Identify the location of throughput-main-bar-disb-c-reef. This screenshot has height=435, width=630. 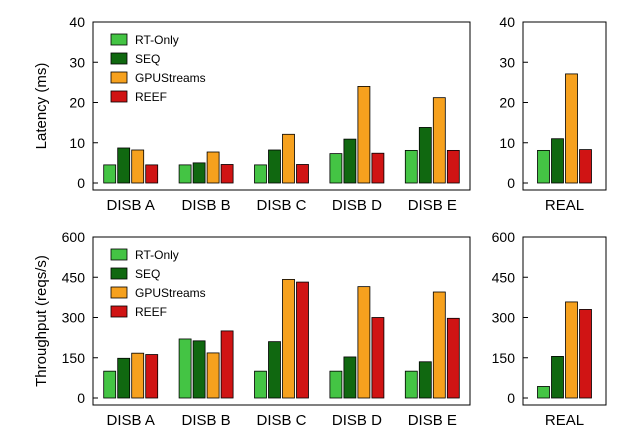
(302, 340).